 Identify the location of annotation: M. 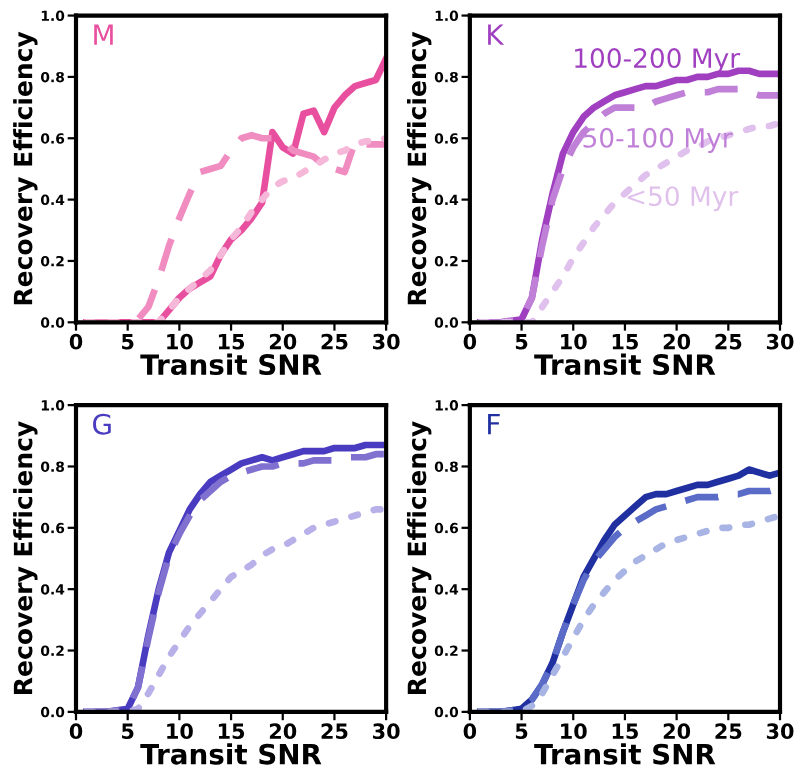
(103, 34).